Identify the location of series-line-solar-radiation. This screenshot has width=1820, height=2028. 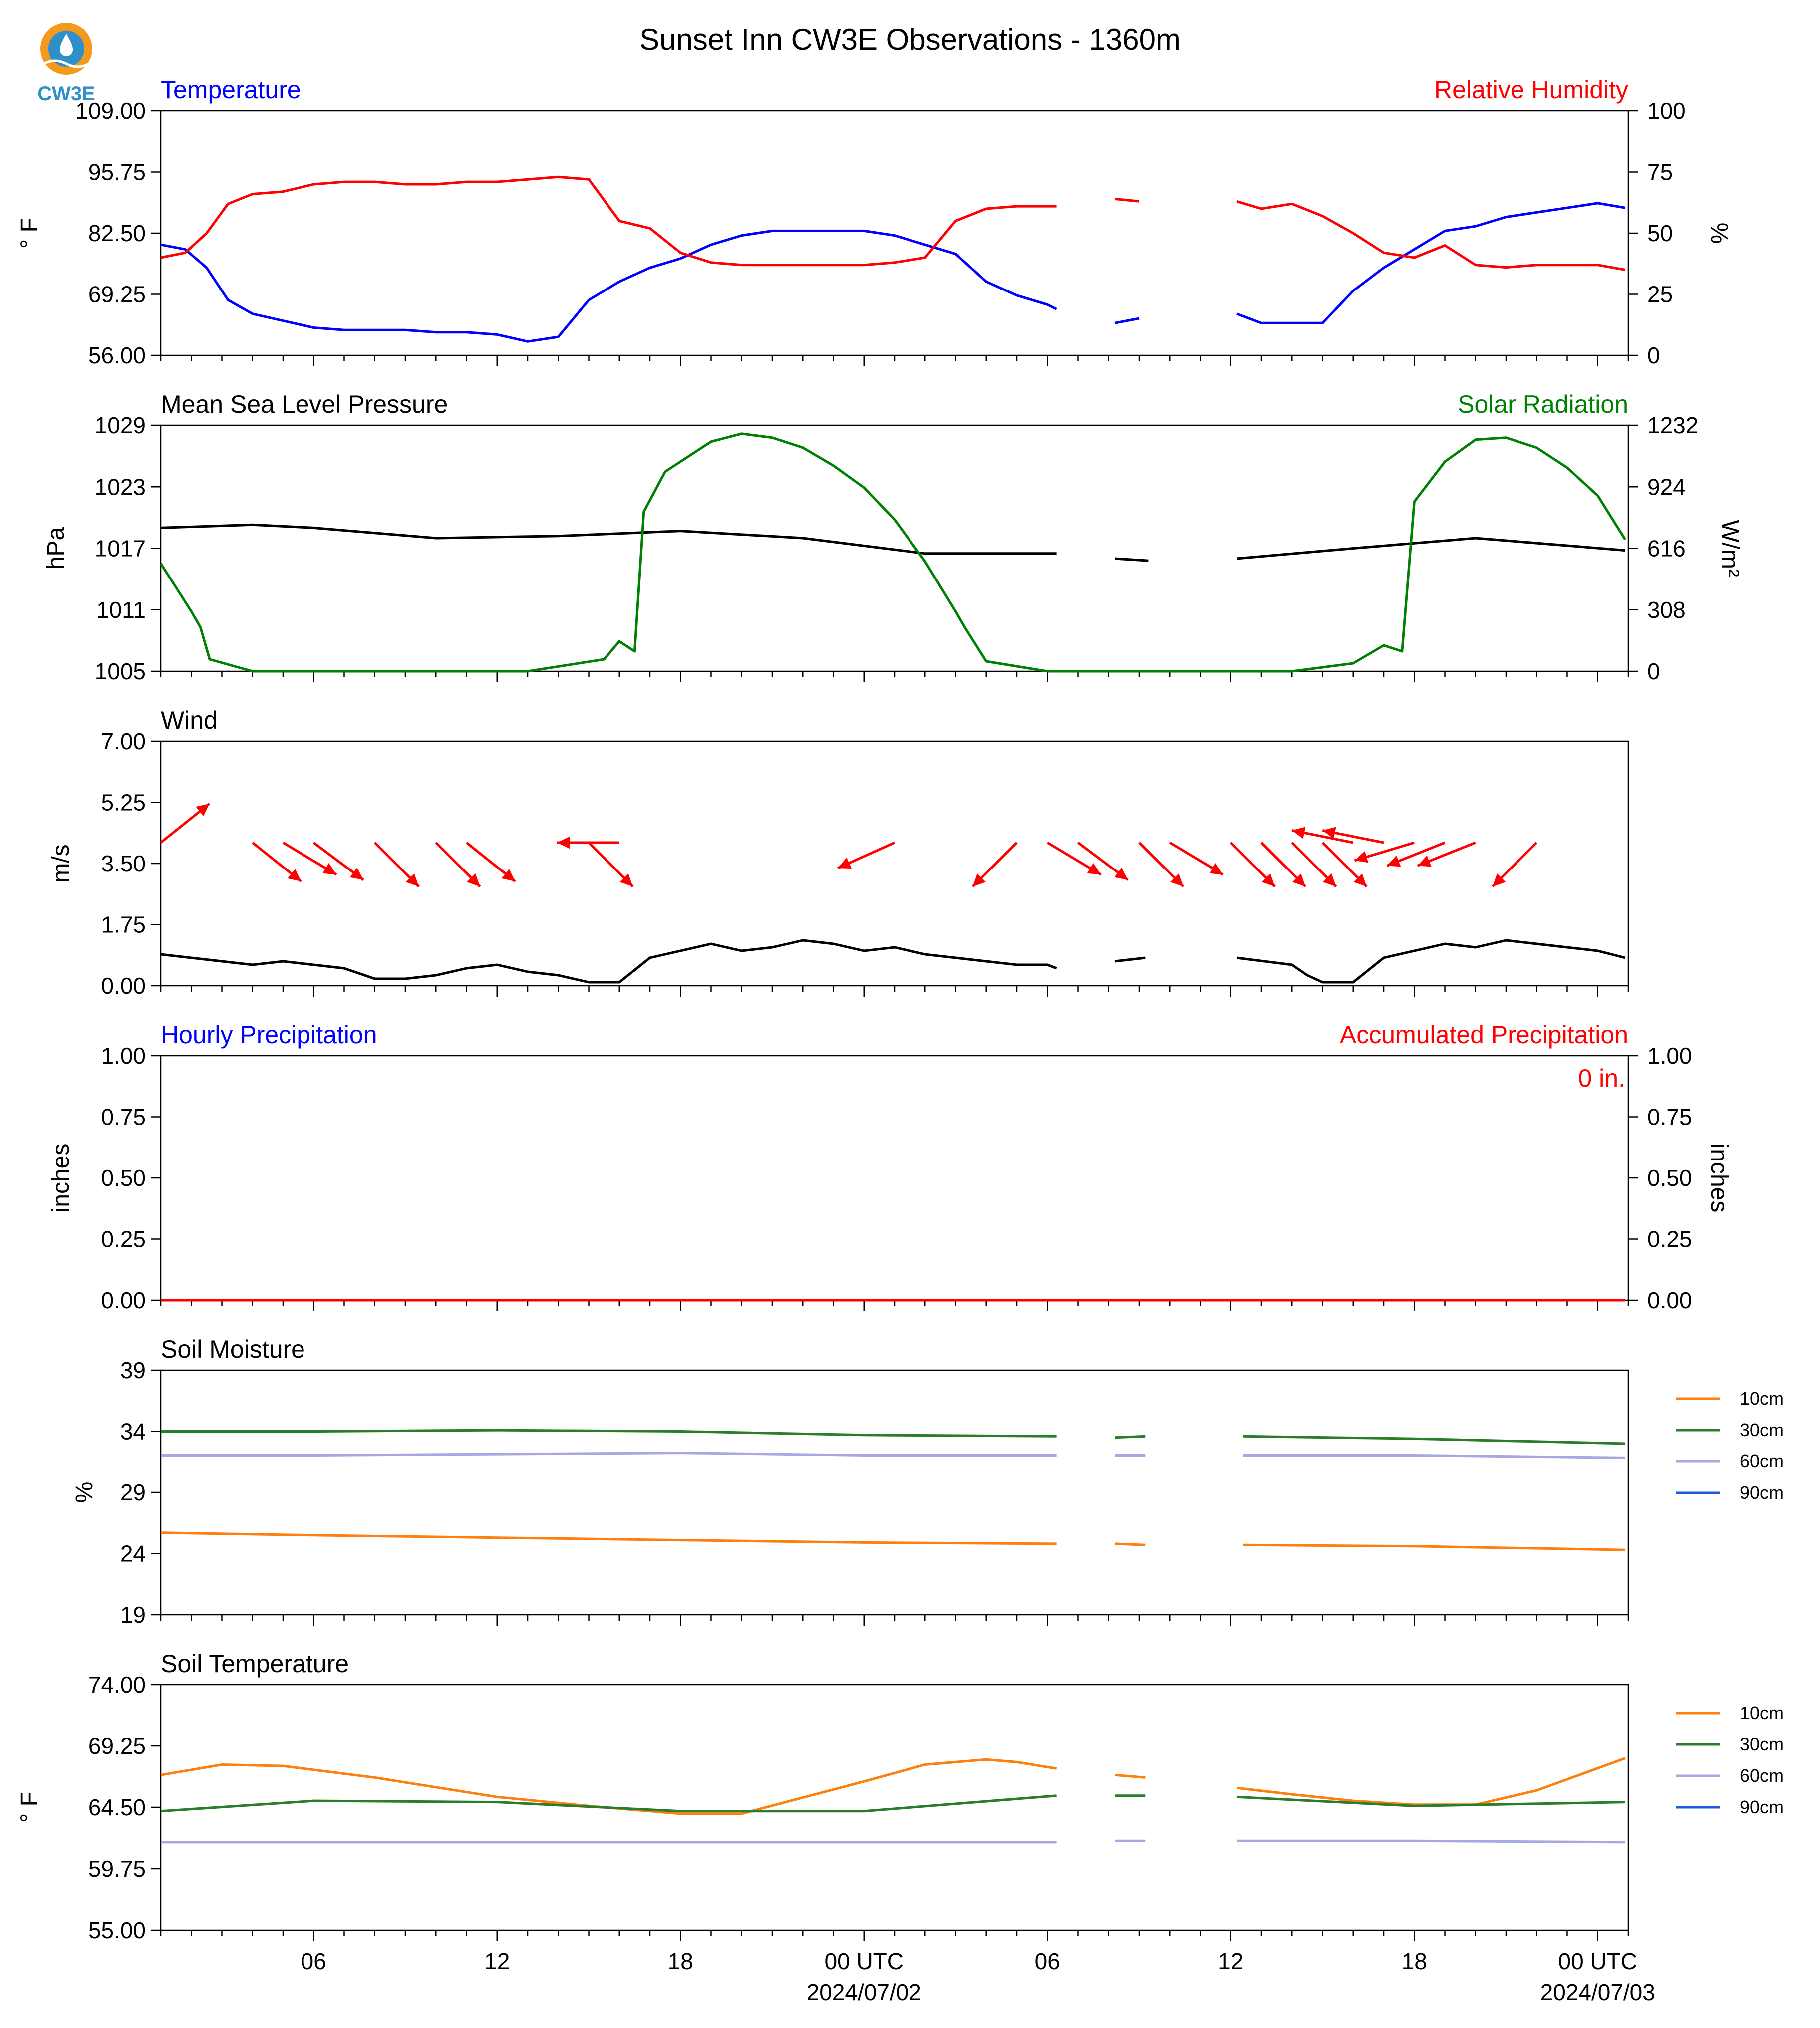
(893, 552).